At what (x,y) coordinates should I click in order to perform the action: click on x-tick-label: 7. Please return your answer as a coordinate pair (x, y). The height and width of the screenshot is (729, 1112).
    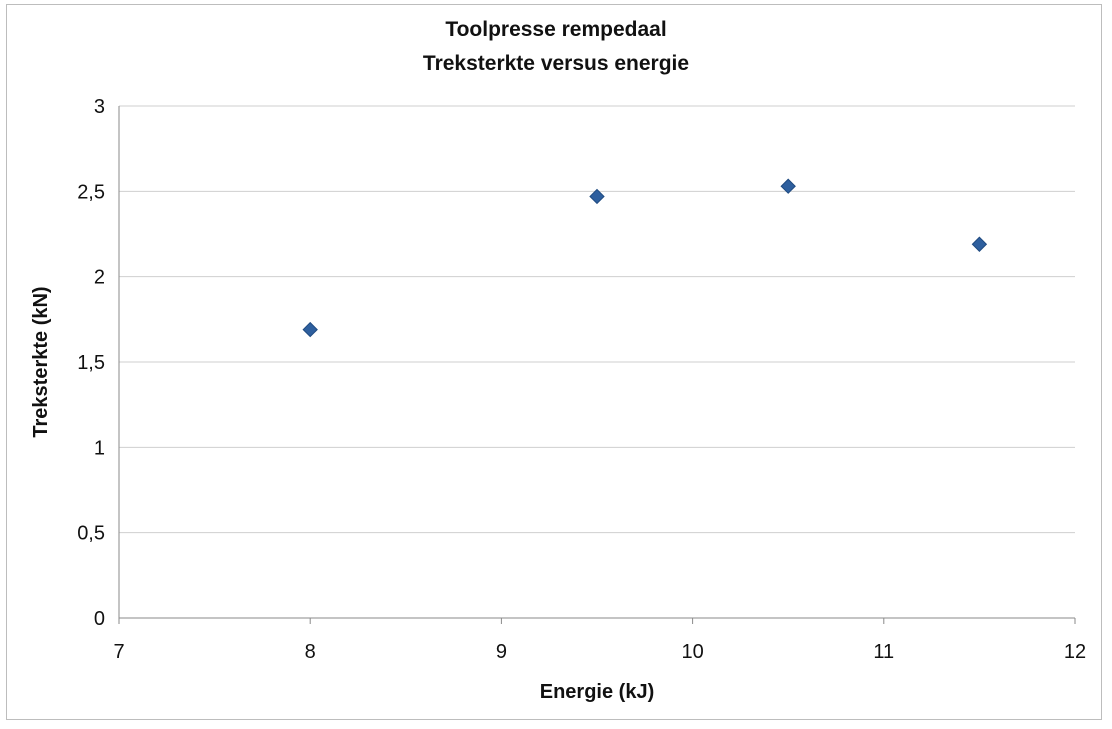
    Looking at the image, I should click on (118, 652).